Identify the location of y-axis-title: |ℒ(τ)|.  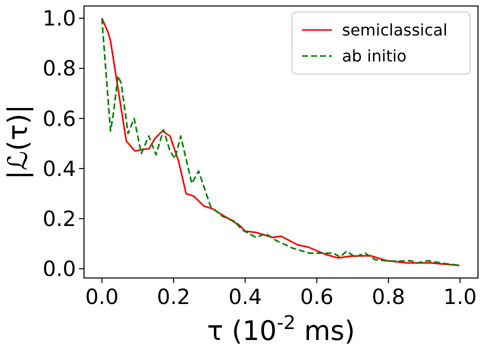
(18, 142).